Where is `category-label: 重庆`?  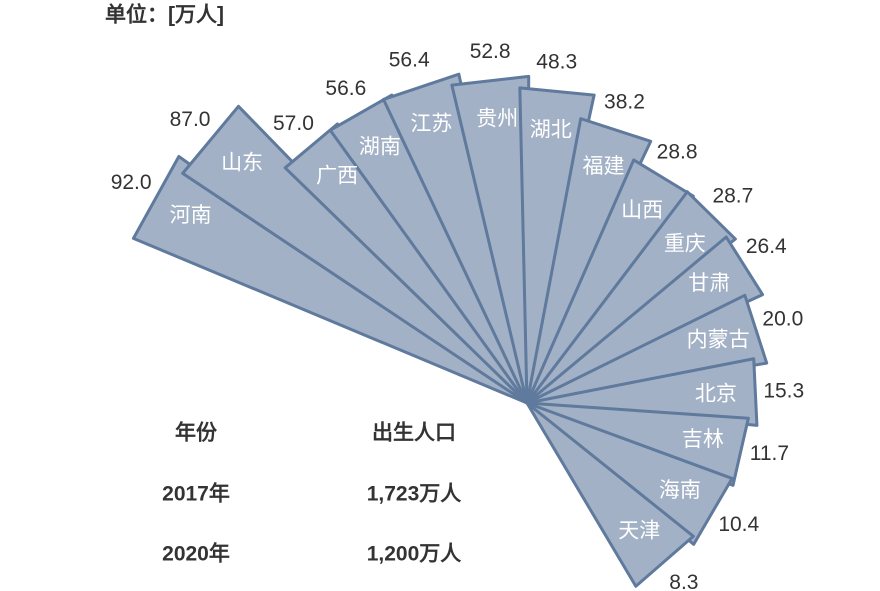
category-label: 重庆 is located at coordinates (685, 244).